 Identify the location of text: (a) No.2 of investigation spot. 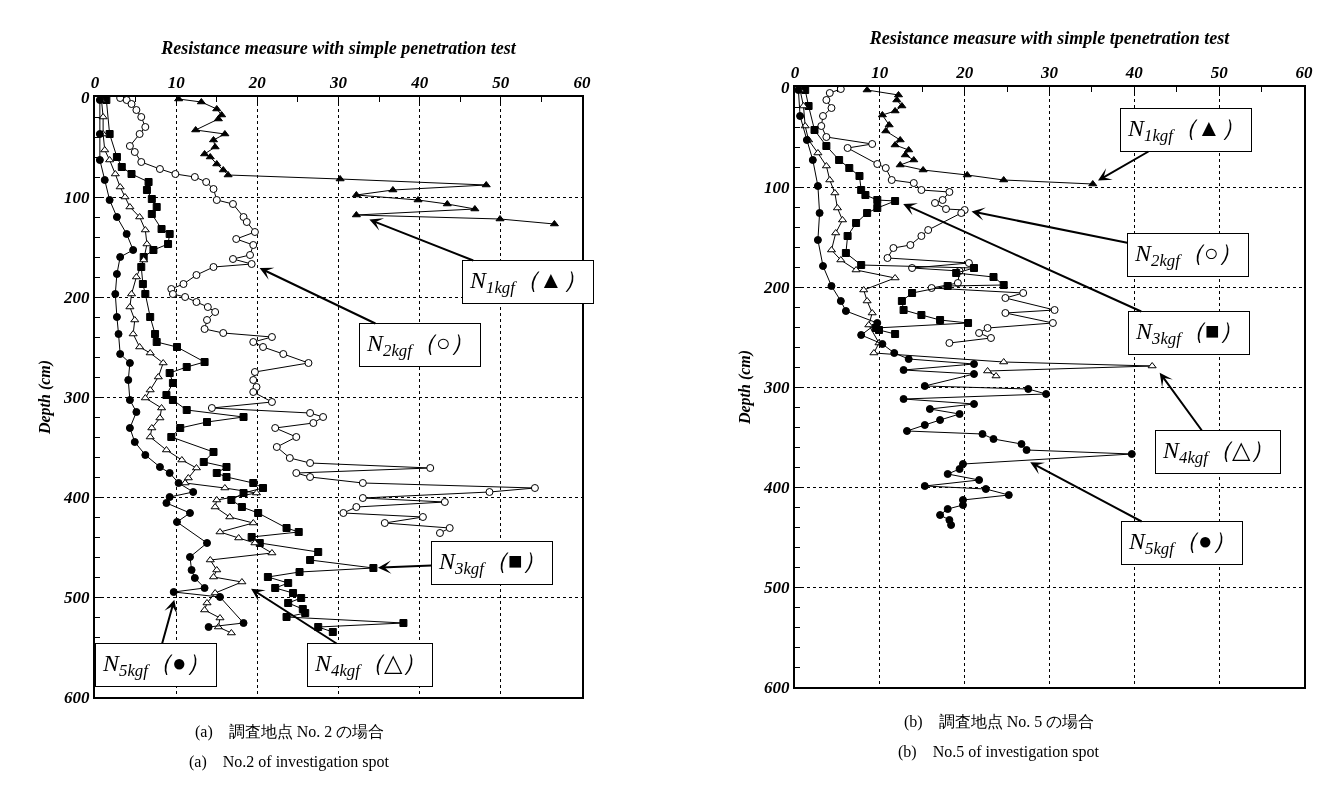
(289, 762).